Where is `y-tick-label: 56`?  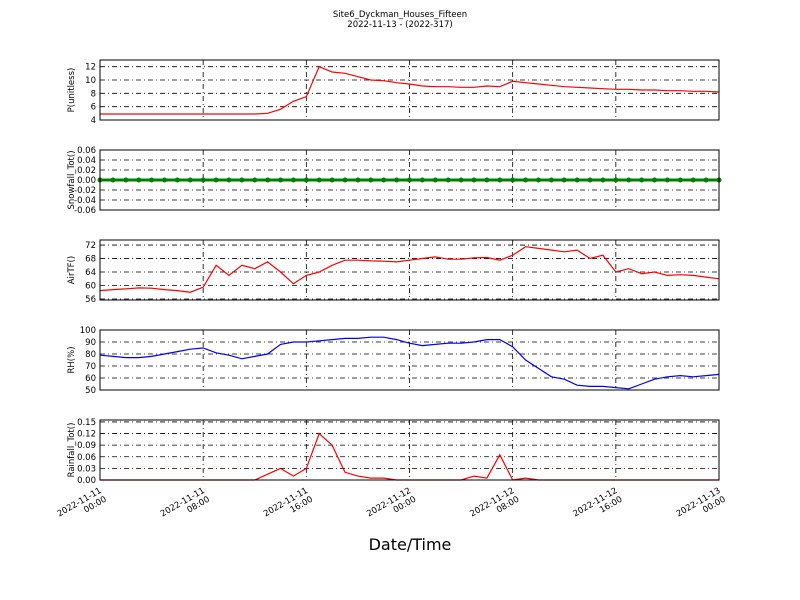
y-tick-label: 56 is located at coordinates (90, 300).